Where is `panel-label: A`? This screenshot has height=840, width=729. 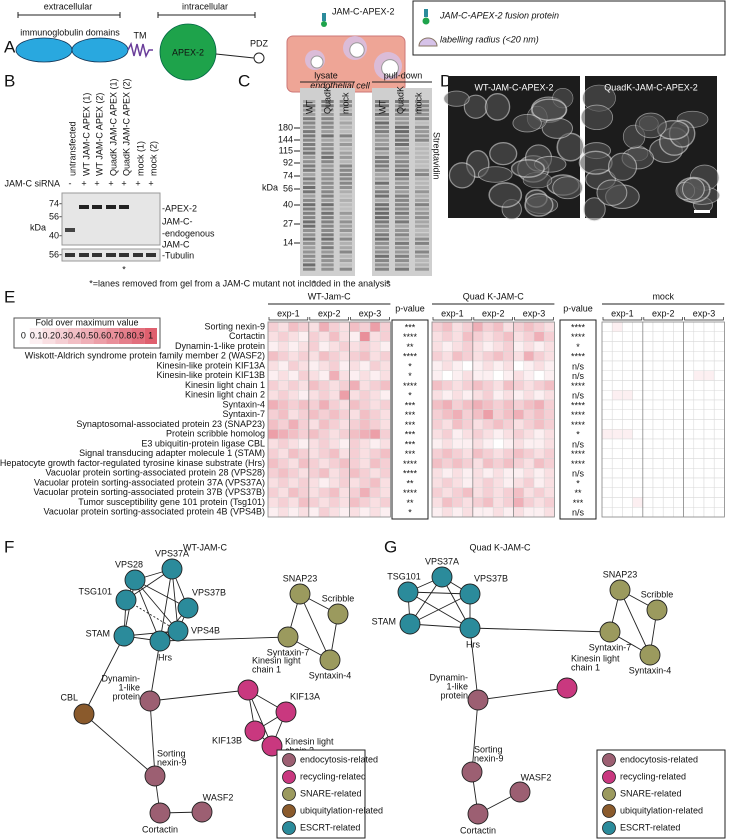 panel-label: A is located at coordinates (10, 46).